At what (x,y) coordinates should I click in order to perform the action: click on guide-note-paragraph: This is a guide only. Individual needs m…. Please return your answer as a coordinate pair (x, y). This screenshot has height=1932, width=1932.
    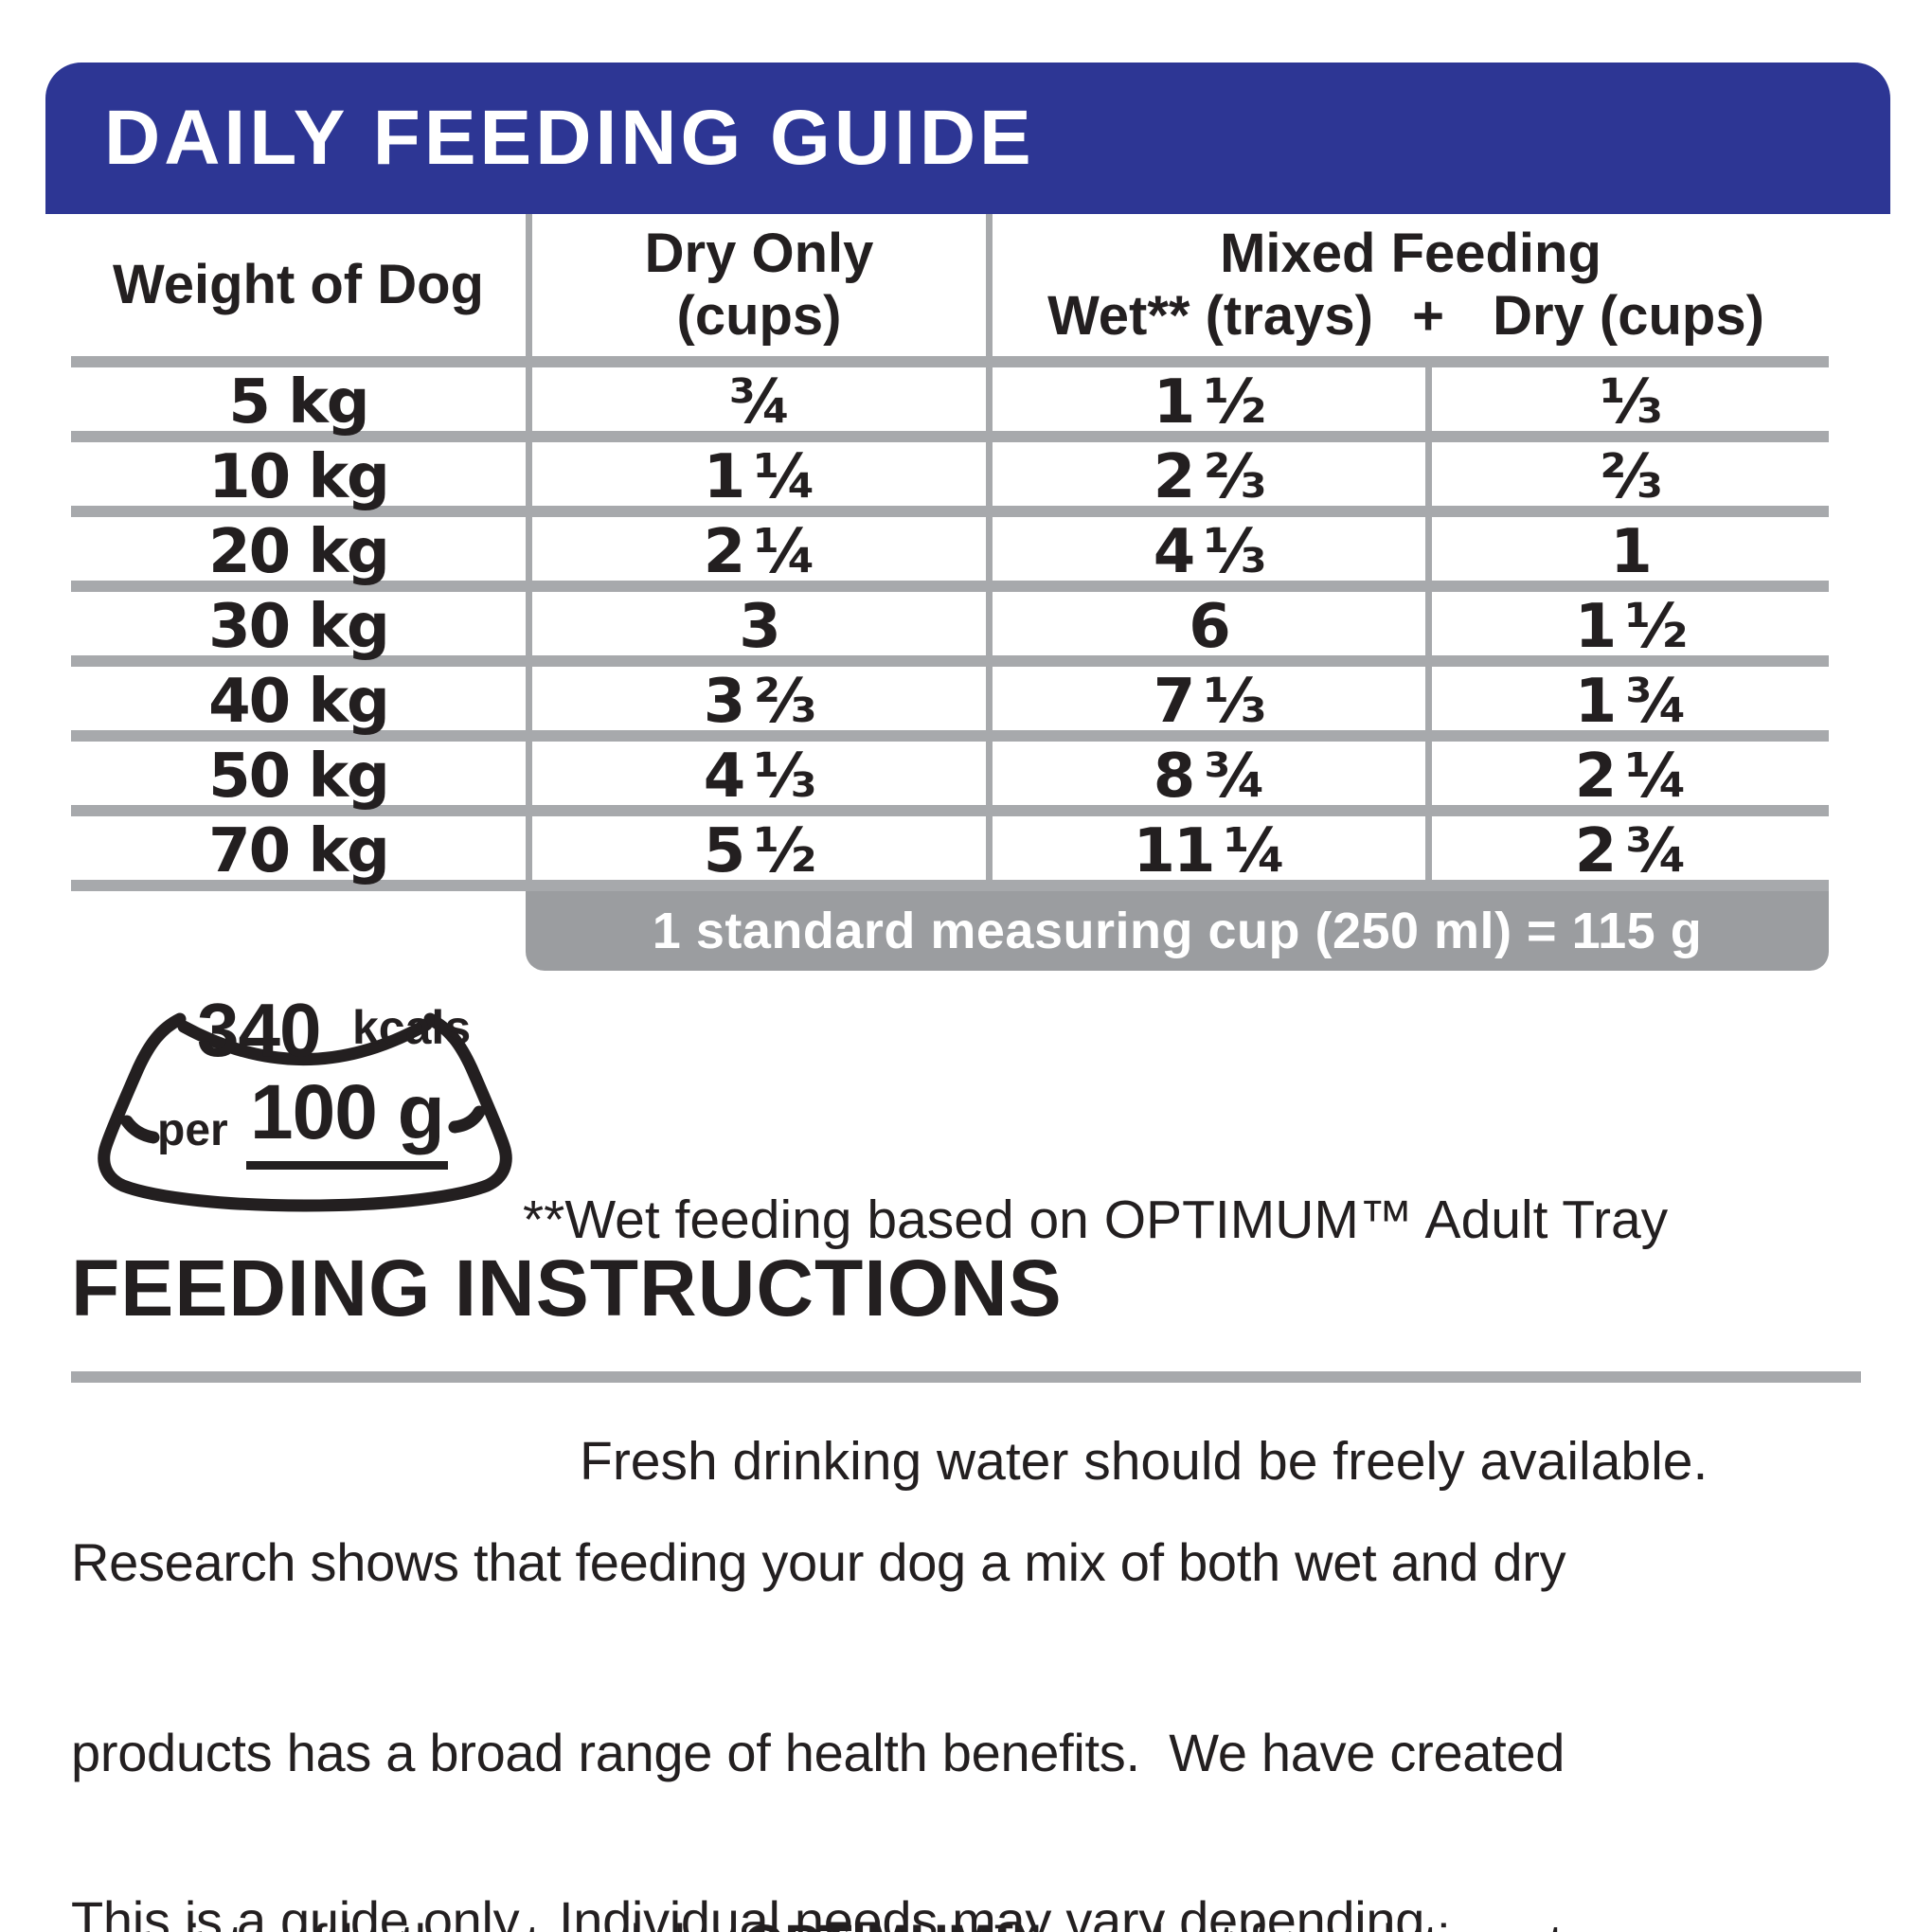
    Looking at the image, I should click on (747, 1847).